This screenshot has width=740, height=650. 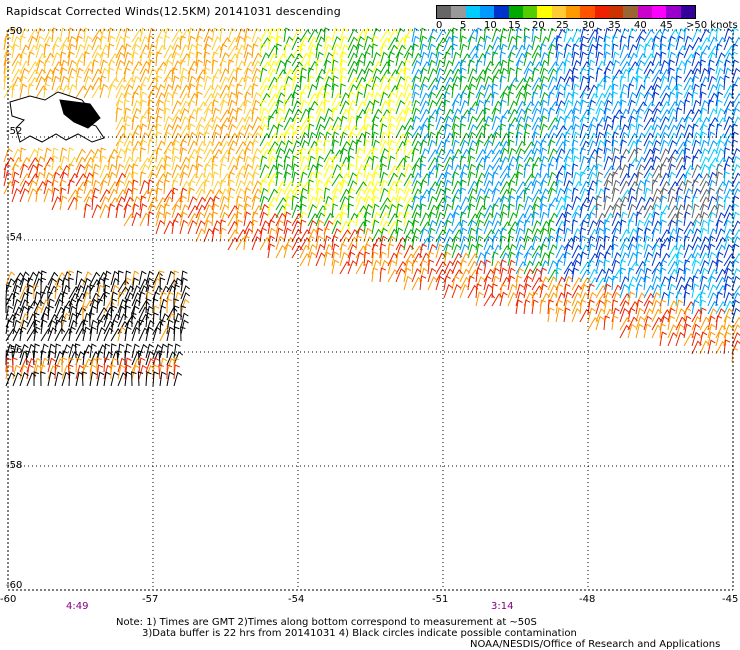 What do you see at coordinates (566, 12) in the screenshot?
I see `wind-speed-color-scale` at bounding box center [566, 12].